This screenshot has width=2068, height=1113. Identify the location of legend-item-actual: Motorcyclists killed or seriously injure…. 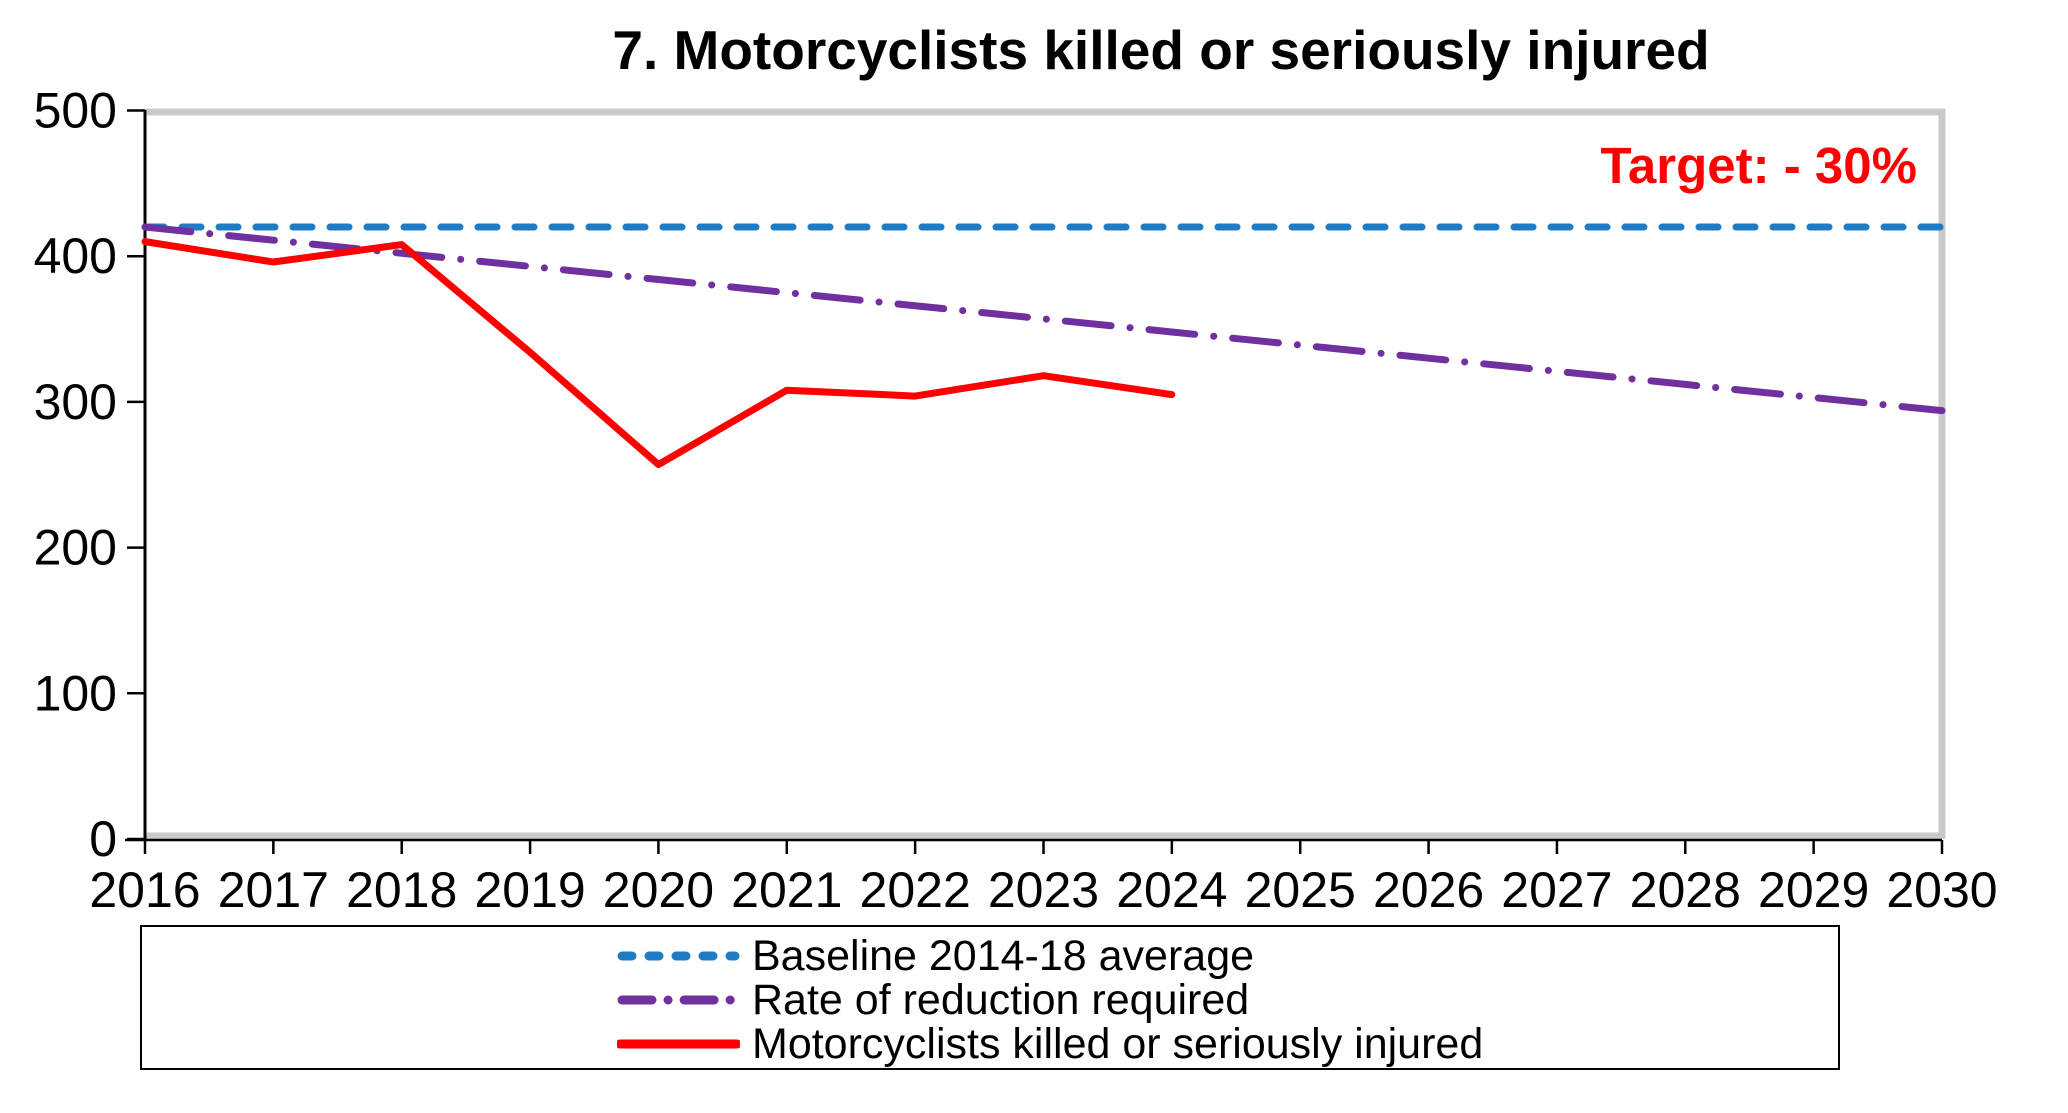
(1227, 1044).